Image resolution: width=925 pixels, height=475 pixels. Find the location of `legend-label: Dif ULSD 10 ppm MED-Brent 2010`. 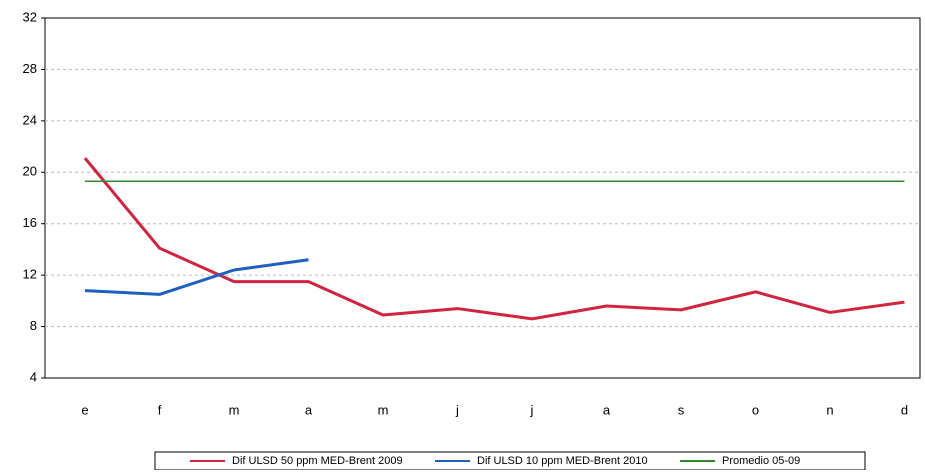

legend-label: Dif ULSD 10 ppm MED-Brent 2010 is located at coordinates (562, 461).